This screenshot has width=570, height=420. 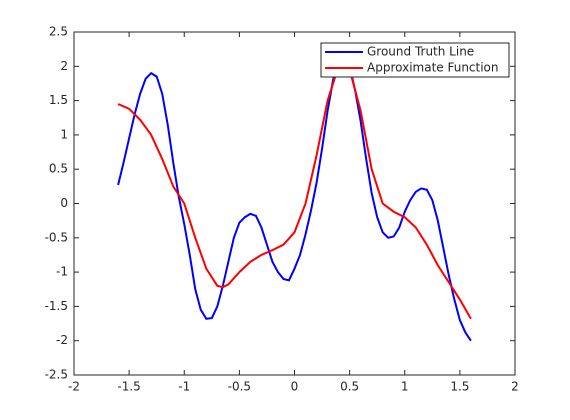 What do you see at coordinates (56, 306) in the screenshot?
I see `y-tick-label: -1.5` at bounding box center [56, 306].